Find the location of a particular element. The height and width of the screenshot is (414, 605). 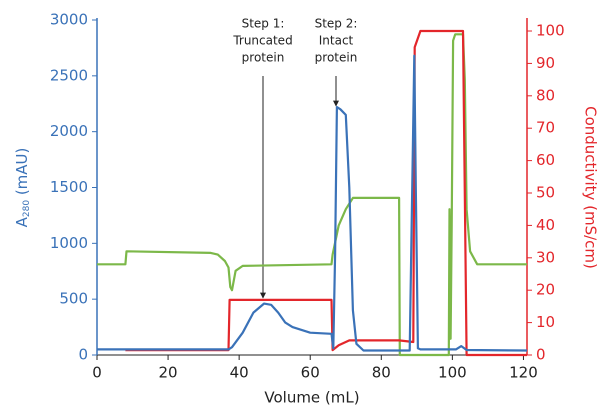

y2-tick-label: 10 is located at coordinates (545, 322).